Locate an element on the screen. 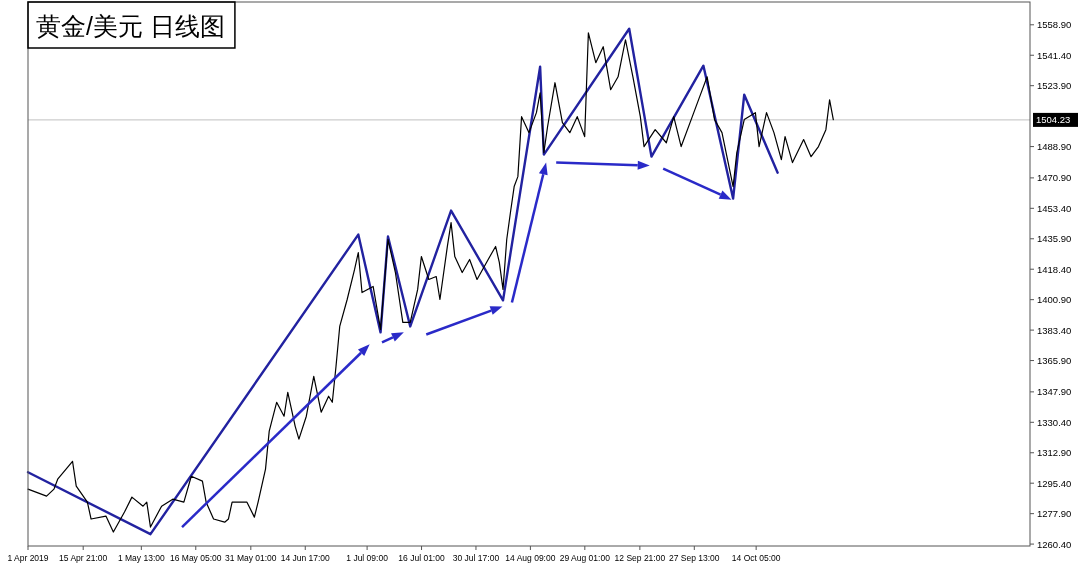  y-tick-label: 1260.40 is located at coordinates (1054, 544).